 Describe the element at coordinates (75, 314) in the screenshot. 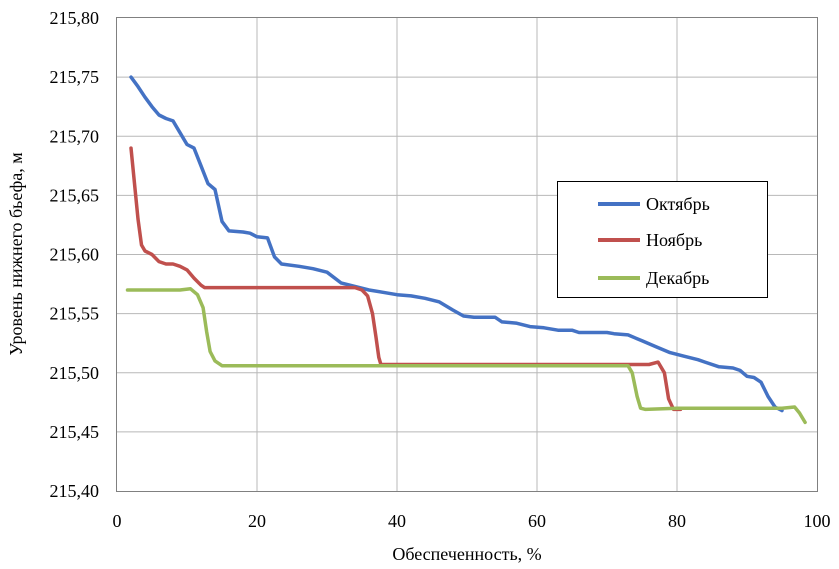

I see `y-tick-label: 215,55` at that location.